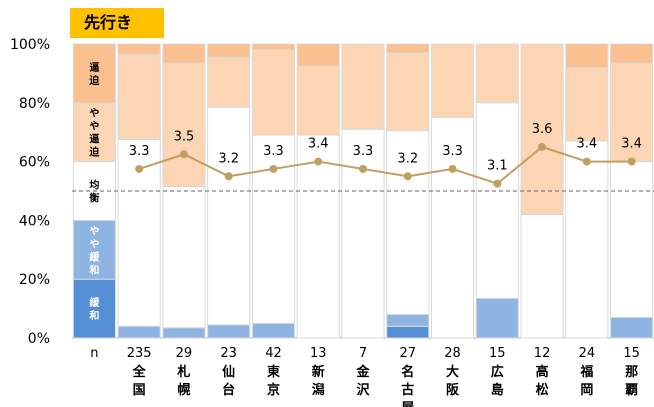  What do you see at coordinates (452, 353) in the screenshot?
I see `category-n-label: 28` at bounding box center [452, 353].